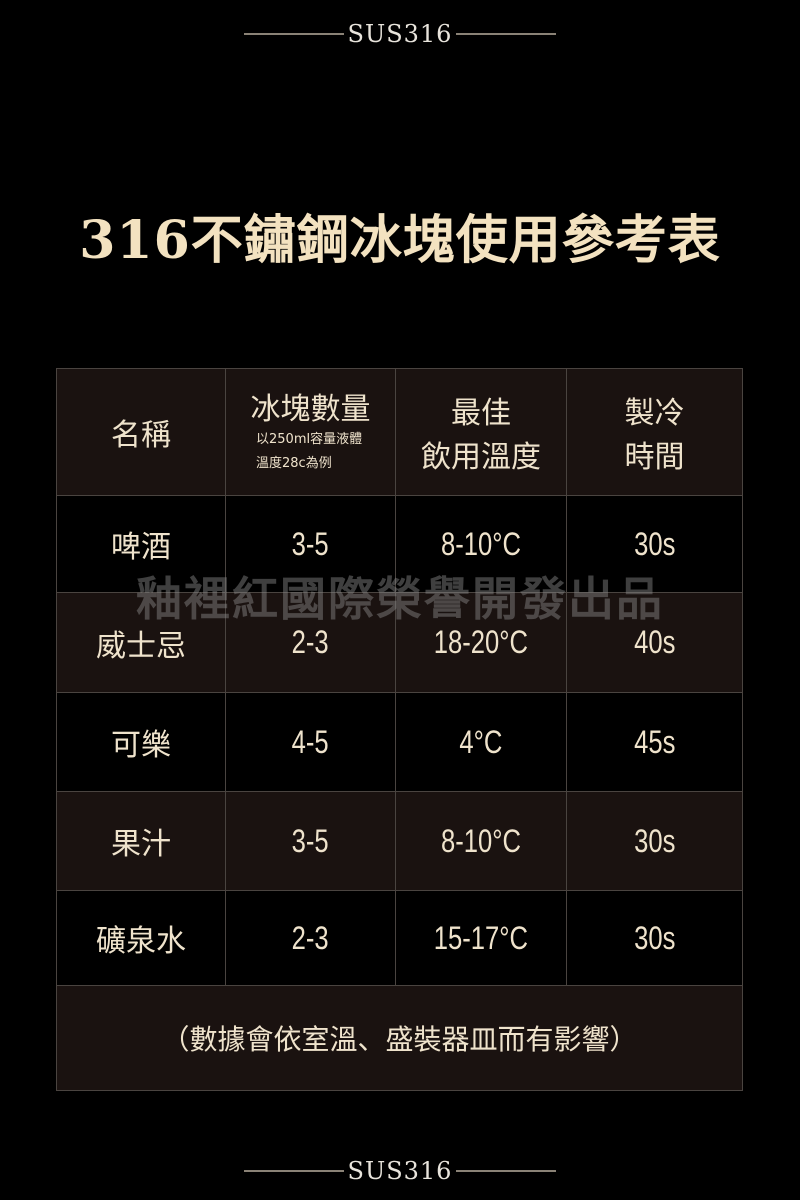 This screenshot has height=1200, width=800. Describe the element at coordinates (654, 413) in the screenshot. I see `header-time-line: 製冷` at that location.